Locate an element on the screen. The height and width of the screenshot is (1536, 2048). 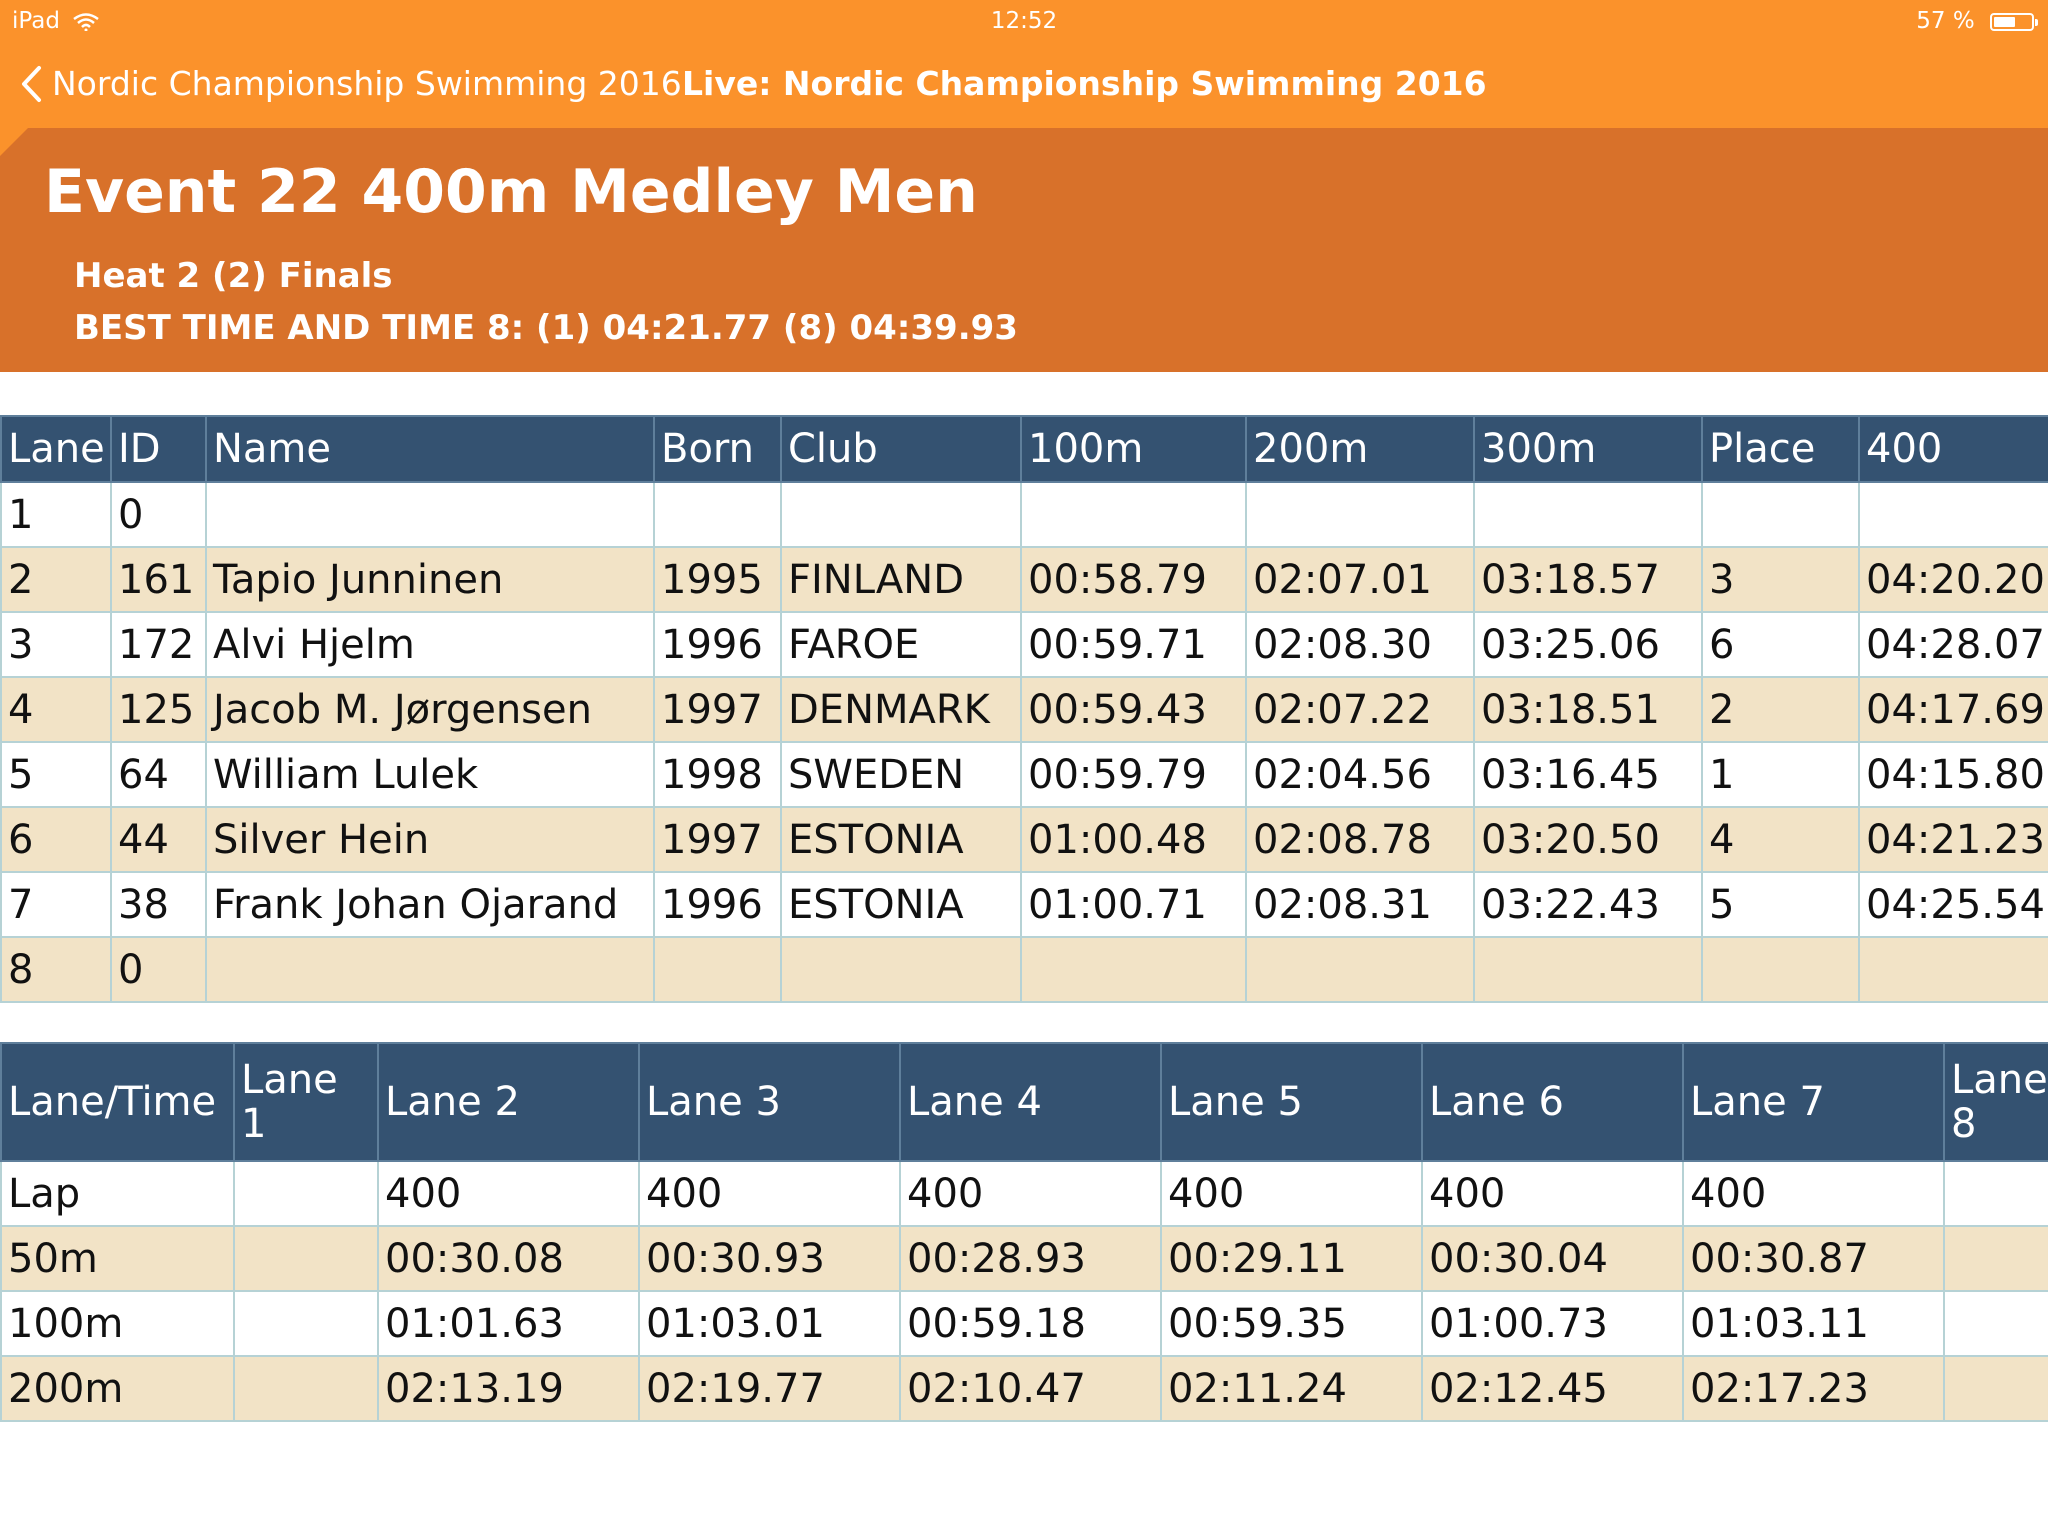
results-header-club: Club is located at coordinates (901, 449).